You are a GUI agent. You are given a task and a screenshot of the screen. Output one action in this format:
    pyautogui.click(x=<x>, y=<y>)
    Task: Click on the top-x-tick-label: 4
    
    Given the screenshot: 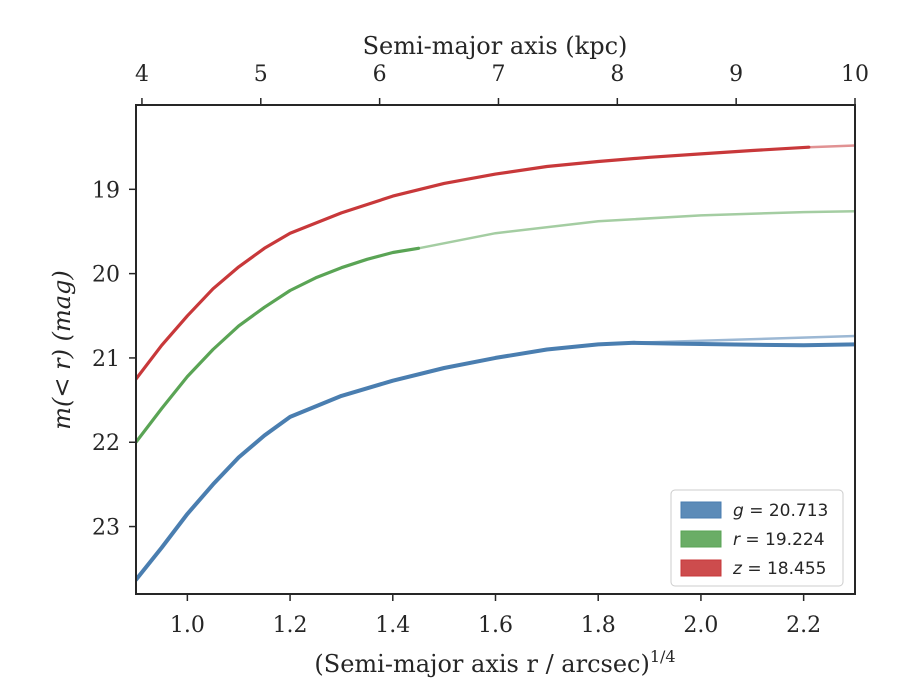 What is the action you would take?
    pyautogui.click(x=142, y=74)
    